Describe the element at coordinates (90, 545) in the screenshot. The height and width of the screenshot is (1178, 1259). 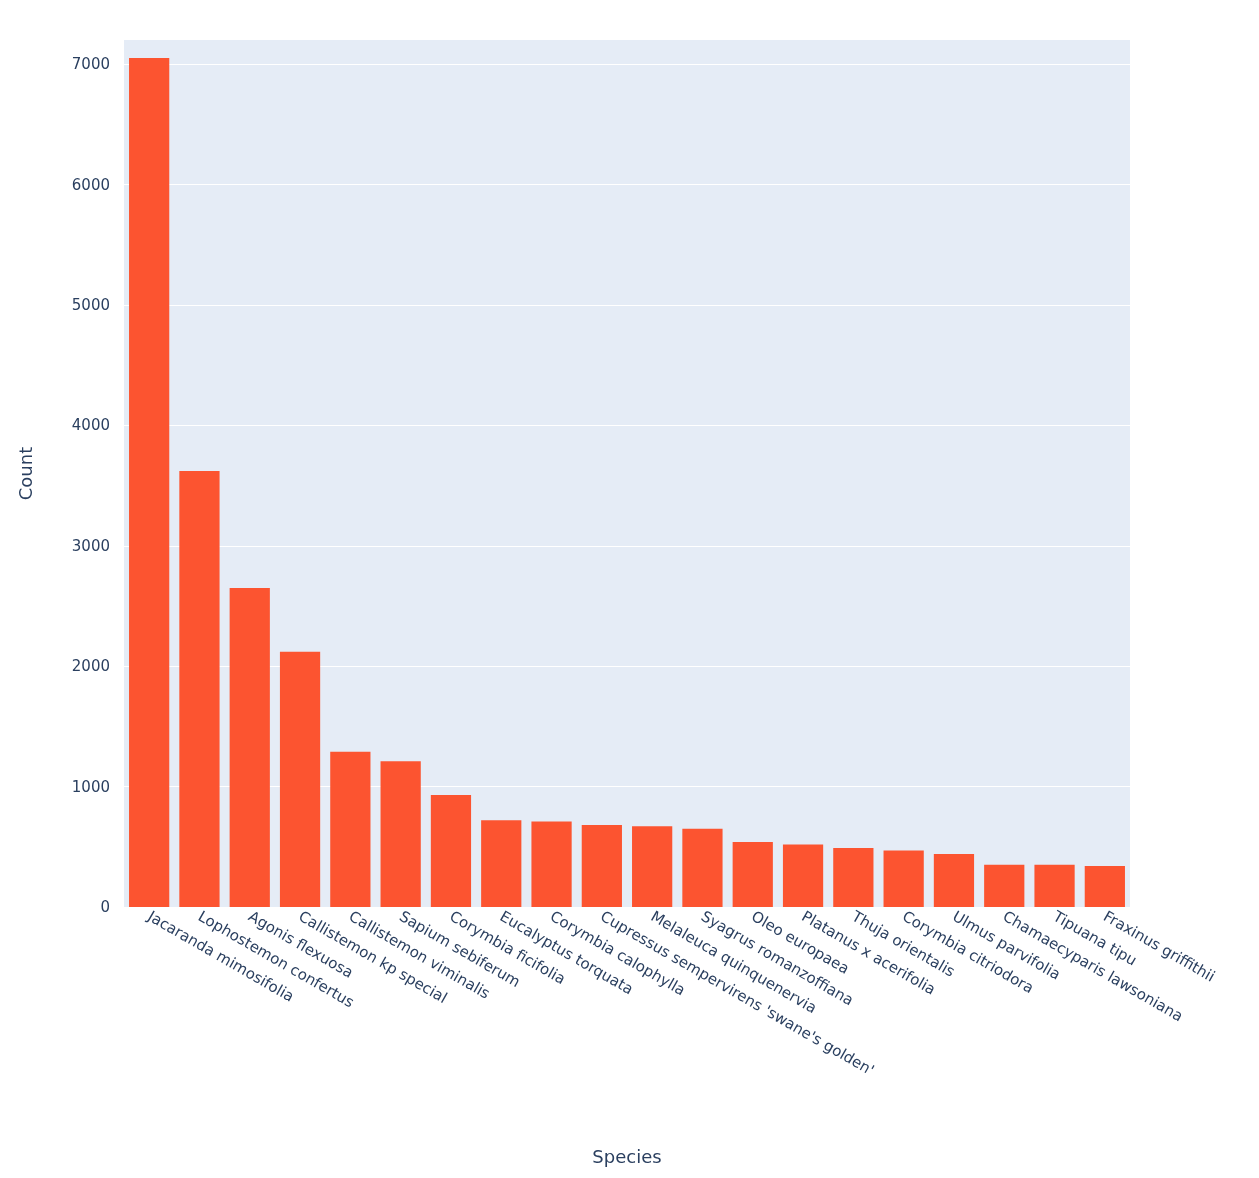
I see `y-tick-label: 3000` at that location.